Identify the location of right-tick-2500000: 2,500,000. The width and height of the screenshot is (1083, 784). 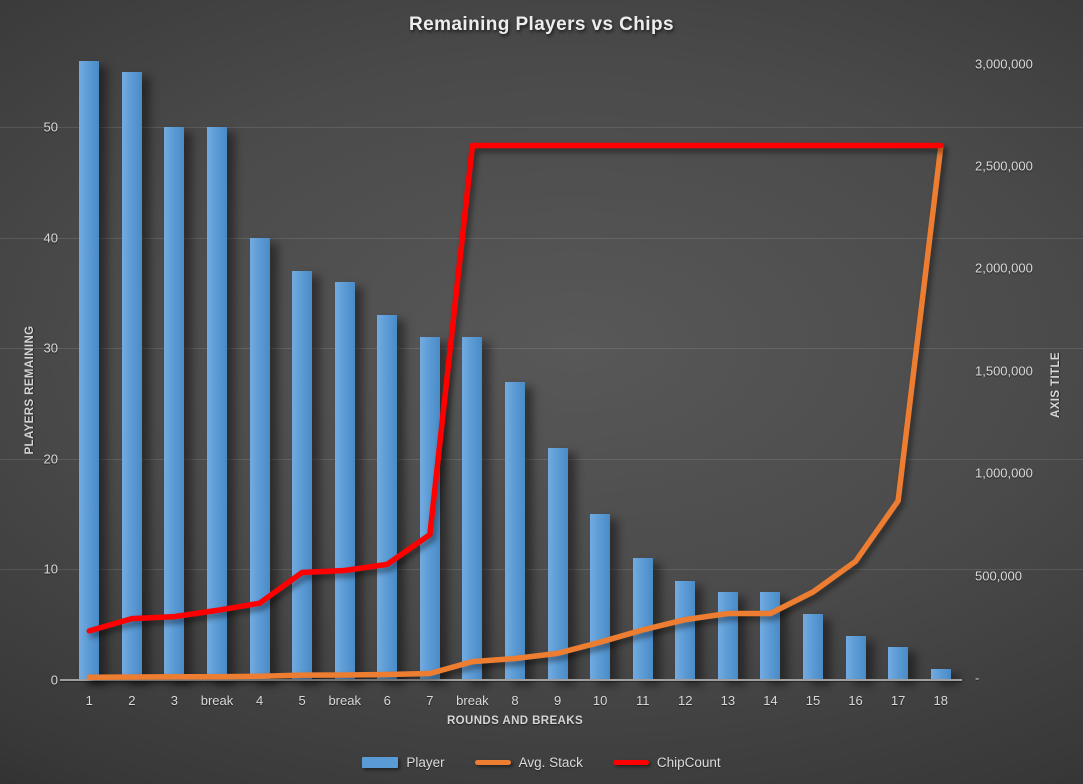
(1004, 166).